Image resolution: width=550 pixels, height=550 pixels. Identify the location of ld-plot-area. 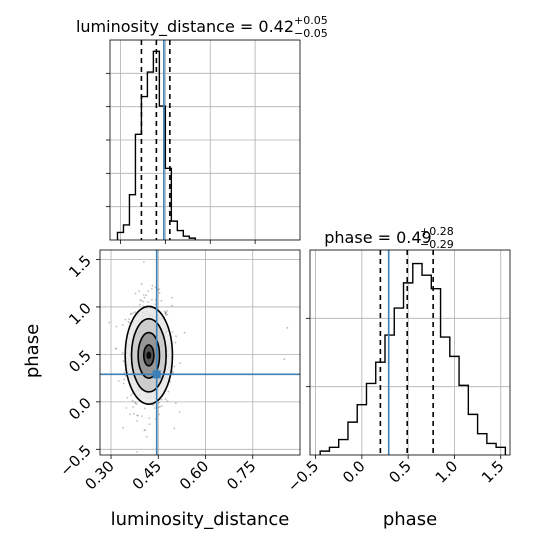
(205, 140).